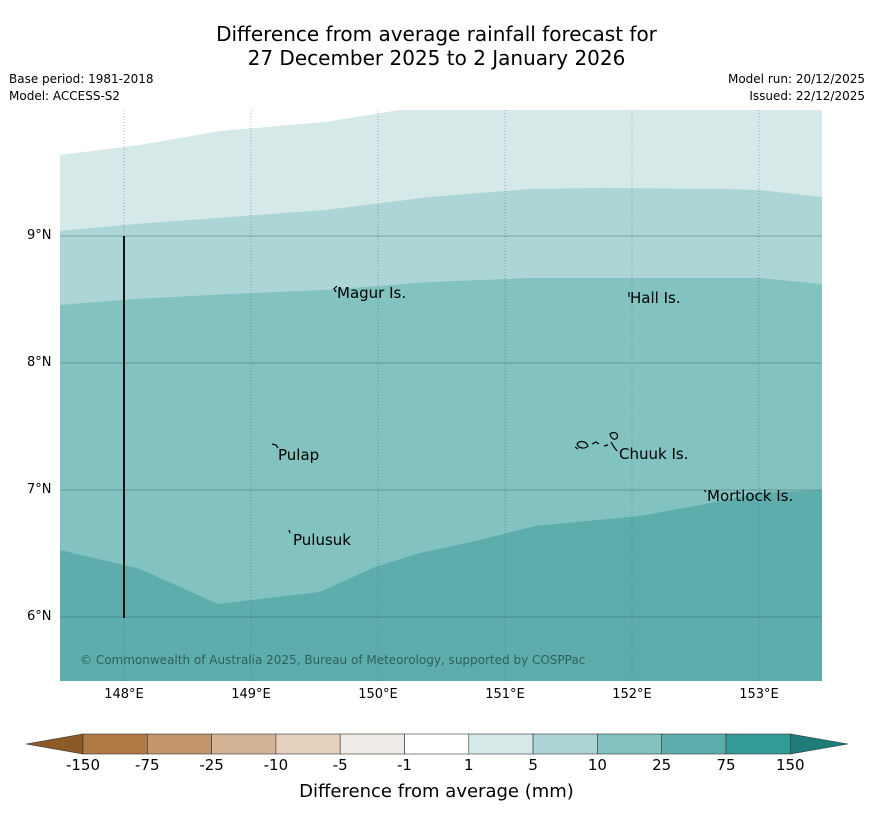 This screenshot has height=816, width=873. I want to click on base-period-text: Base period: 1981-2018, so click(81, 79).